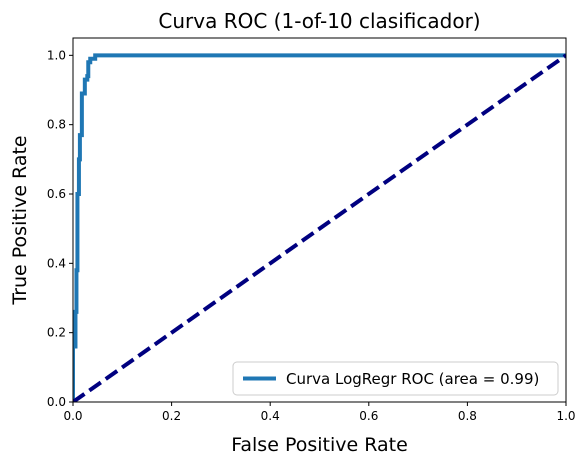  I want to click on y-tick-label: 0.0, so click(56, 402).